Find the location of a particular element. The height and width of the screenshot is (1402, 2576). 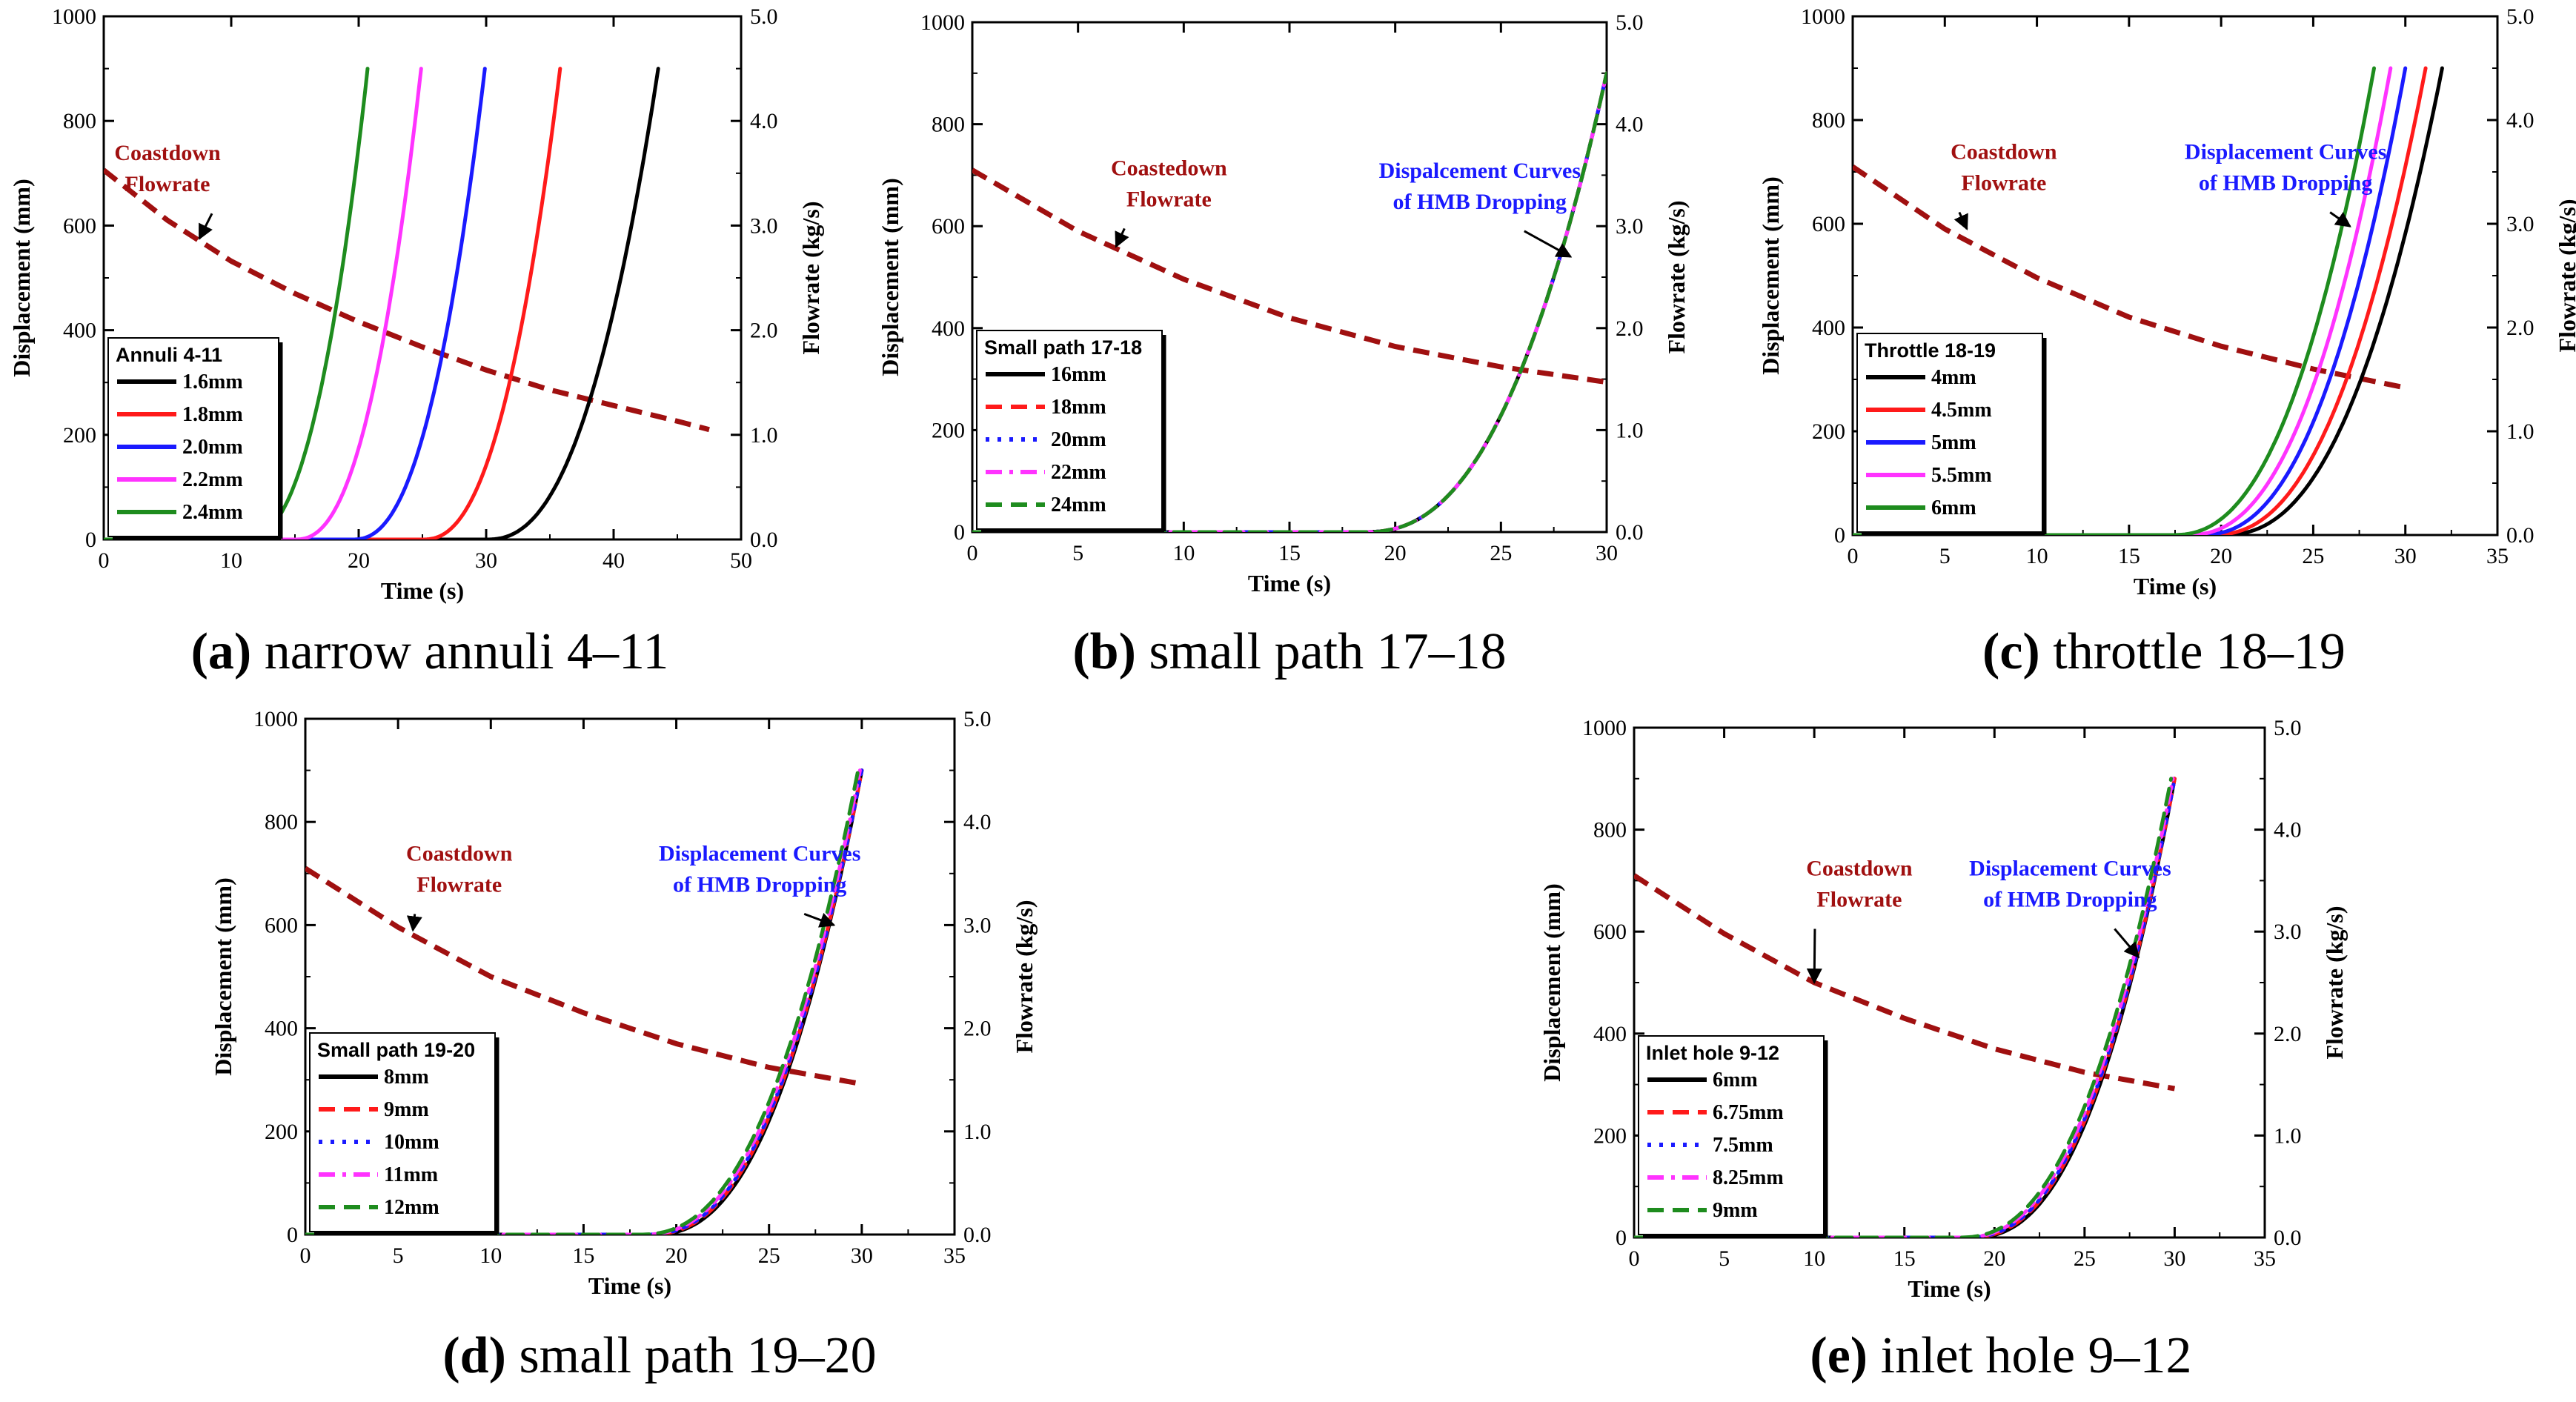

series-line-24mm is located at coordinates (1289, 301).